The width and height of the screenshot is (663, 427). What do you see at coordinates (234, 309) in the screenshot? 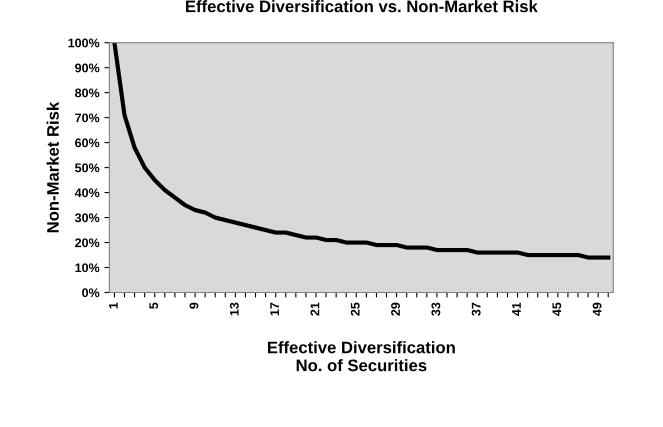
I see `x-tick-label: 13` at bounding box center [234, 309].